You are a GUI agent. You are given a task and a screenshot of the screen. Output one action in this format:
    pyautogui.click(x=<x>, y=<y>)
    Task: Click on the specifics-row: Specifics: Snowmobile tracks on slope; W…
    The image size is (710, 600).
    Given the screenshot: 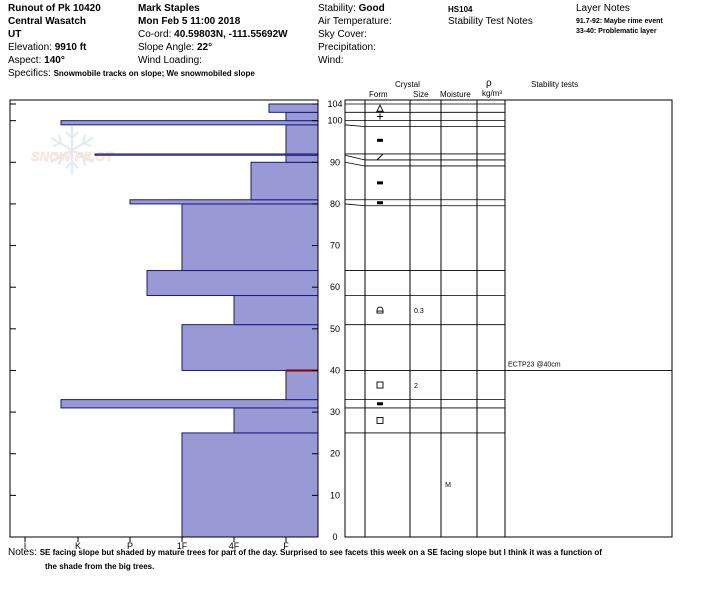 What is the action you would take?
    pyautogui.click(x=131, y=74)
    